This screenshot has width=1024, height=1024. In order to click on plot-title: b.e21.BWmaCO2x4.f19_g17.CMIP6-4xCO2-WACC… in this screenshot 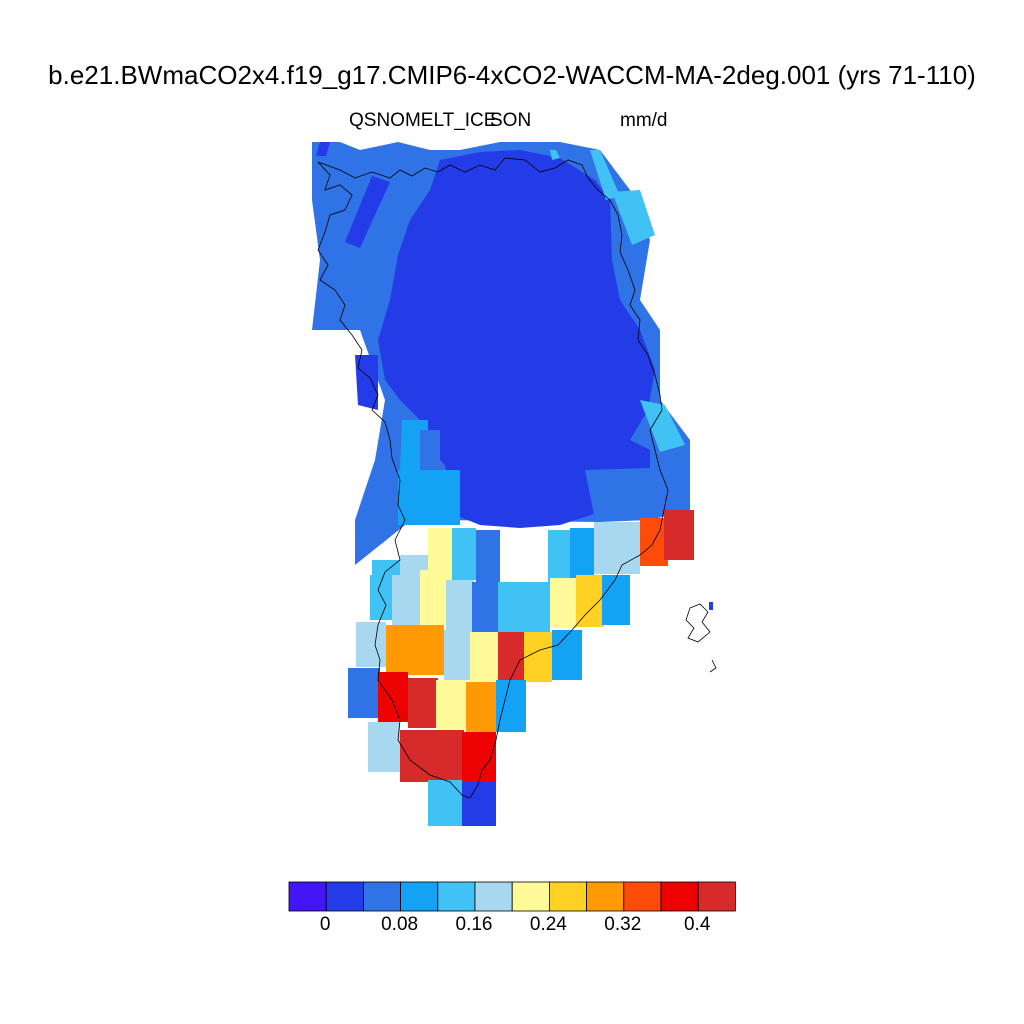, I will do `click(512, 75)`.